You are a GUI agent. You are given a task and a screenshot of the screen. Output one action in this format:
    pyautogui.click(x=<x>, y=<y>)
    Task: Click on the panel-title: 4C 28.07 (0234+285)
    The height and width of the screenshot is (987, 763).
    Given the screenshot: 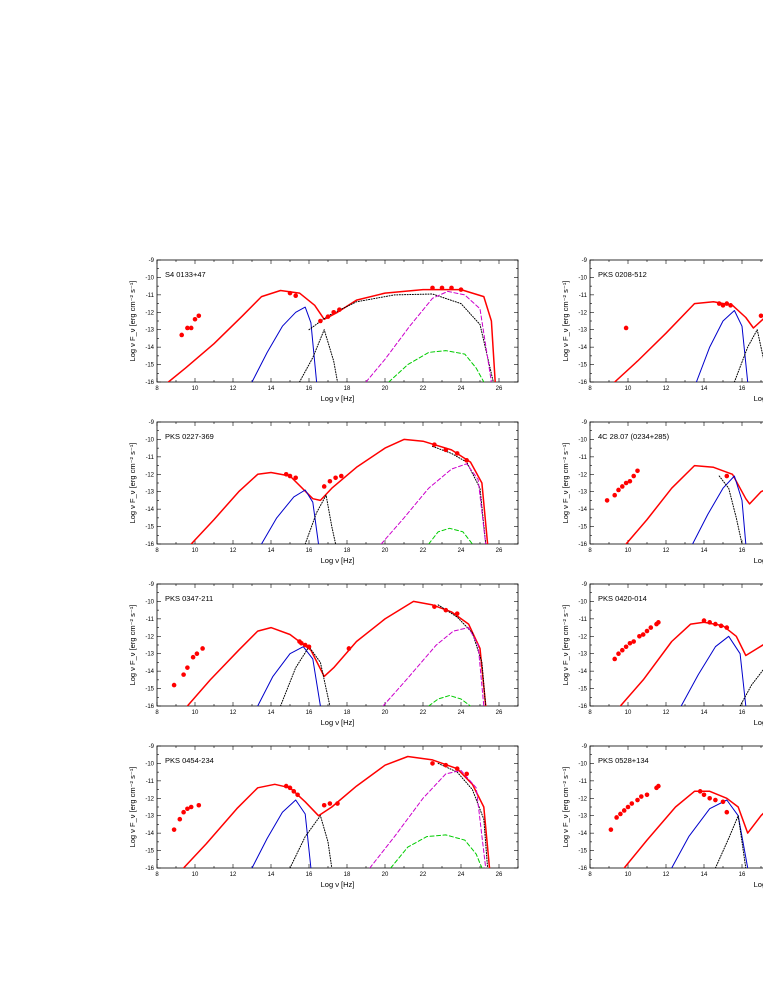 What is the action you would take?
    pyautogui.click(x=634, y=436)
    